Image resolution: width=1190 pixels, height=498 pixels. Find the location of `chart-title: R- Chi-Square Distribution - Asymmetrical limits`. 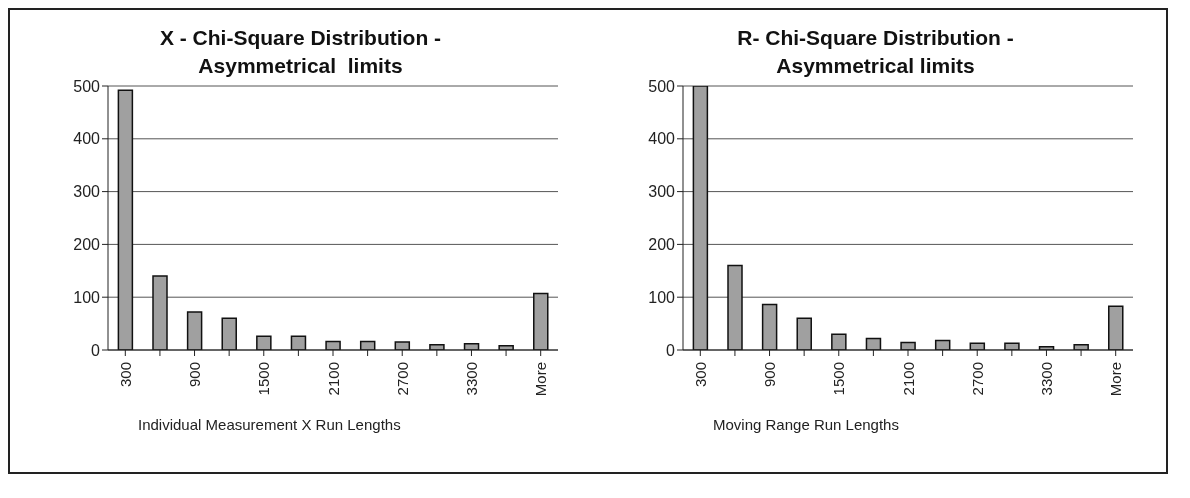

chart-title: R- Chi-Square Distribution - Asymmetrical limits is located at coordinates (875, 52).